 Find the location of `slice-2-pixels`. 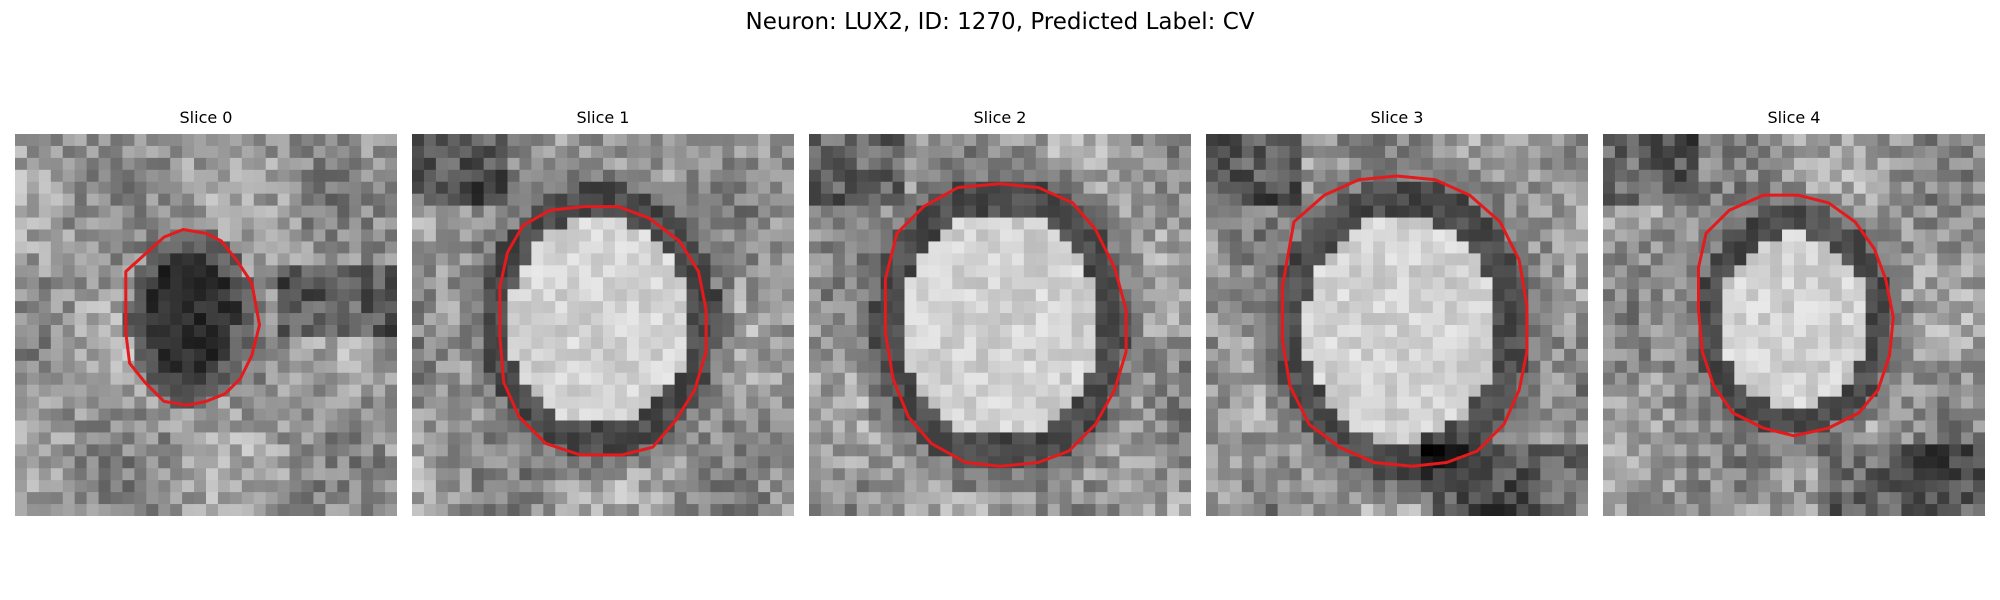

slice-2-pixels is located at coordinates (1000, 325).